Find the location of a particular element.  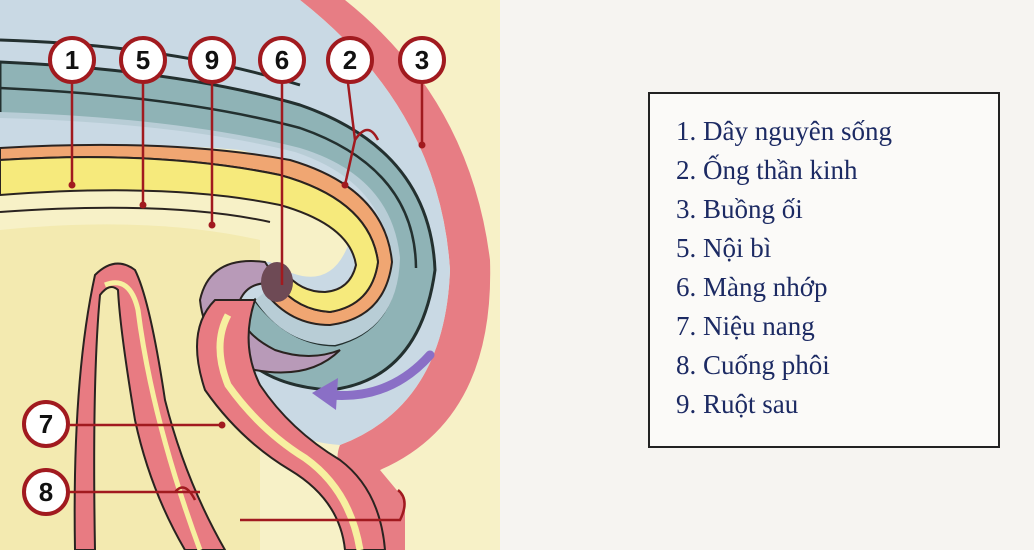

marker-8-number: 8 is located at coordinates (46, 492).